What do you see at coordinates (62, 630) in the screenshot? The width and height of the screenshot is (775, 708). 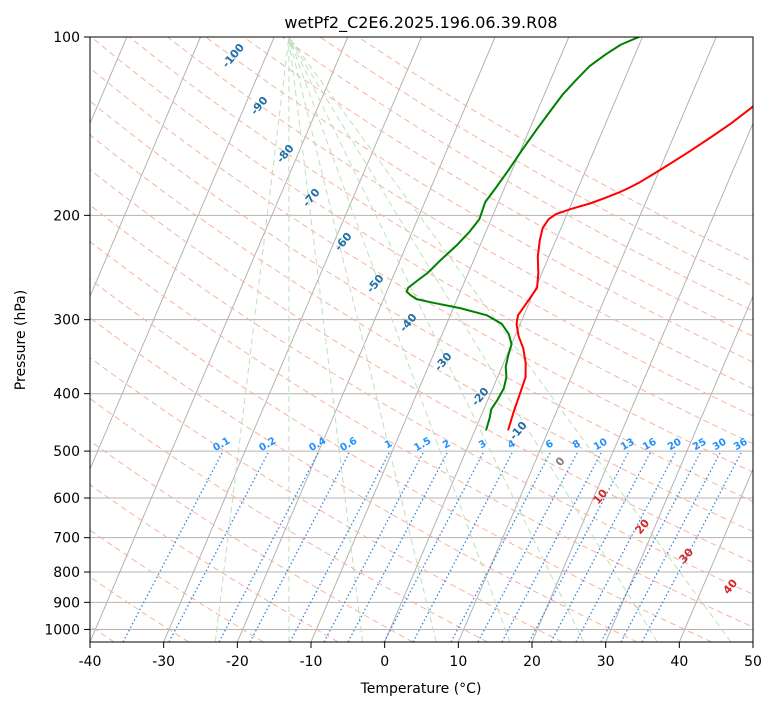 I see `y-tick-label: 1000` at bounding box center [62, 630].